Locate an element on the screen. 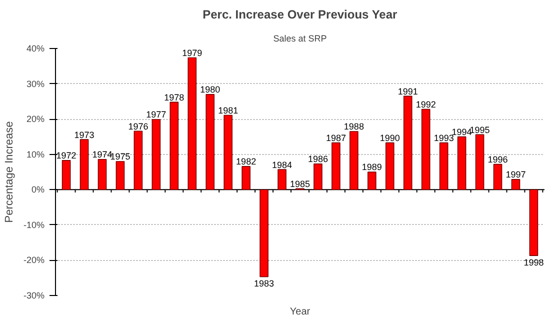 The height and width of the screenshot is (320, 552). y-tick-label: 40% is located at coordinates (35, 49).